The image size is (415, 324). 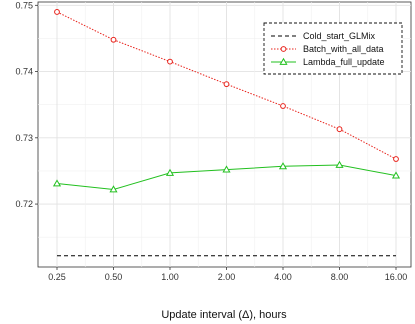 I want to click on legend-item: Lambda_full_update, so click(x=328, y=62).